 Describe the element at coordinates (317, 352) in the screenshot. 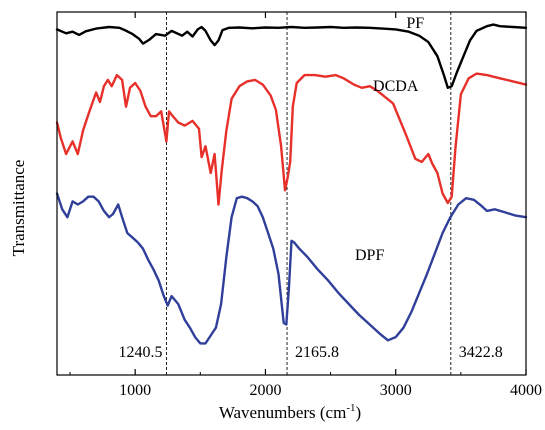

I see `annotation-label-1: 2165.8` at that location.